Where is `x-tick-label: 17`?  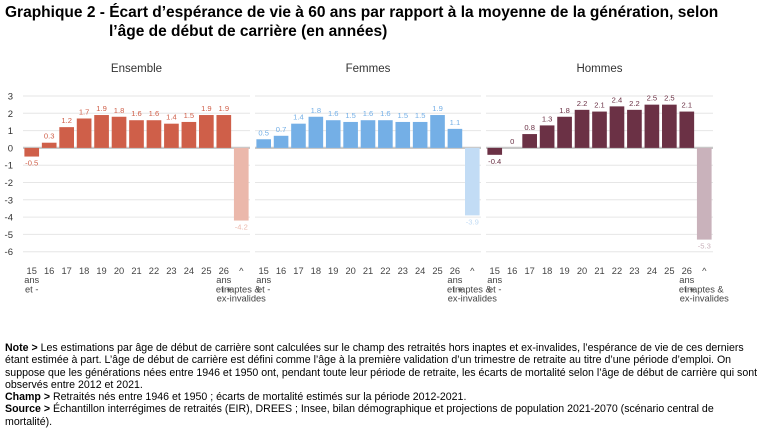 x-tick-label: 17 is located at coordinates (66, 271).